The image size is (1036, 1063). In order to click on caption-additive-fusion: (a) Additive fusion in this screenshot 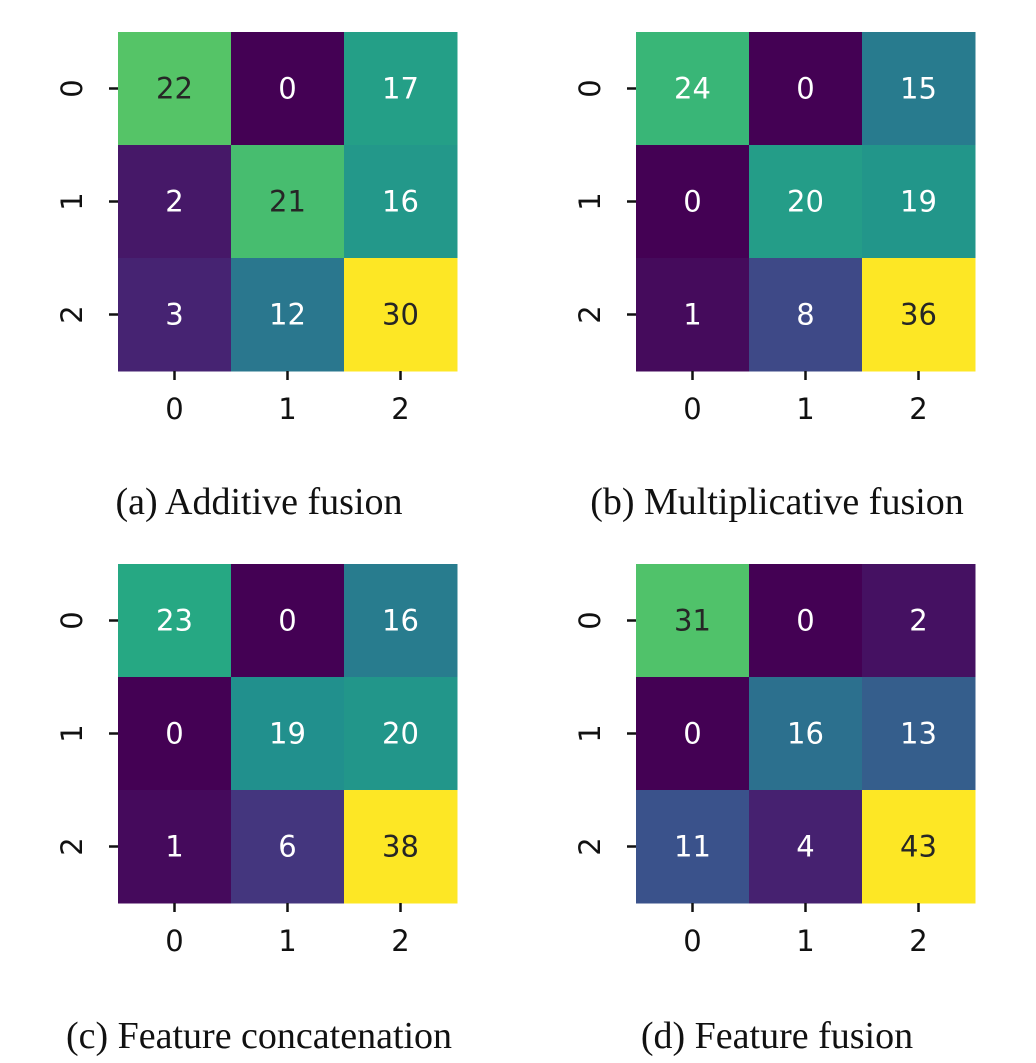, I will do `click(259, 502)`.